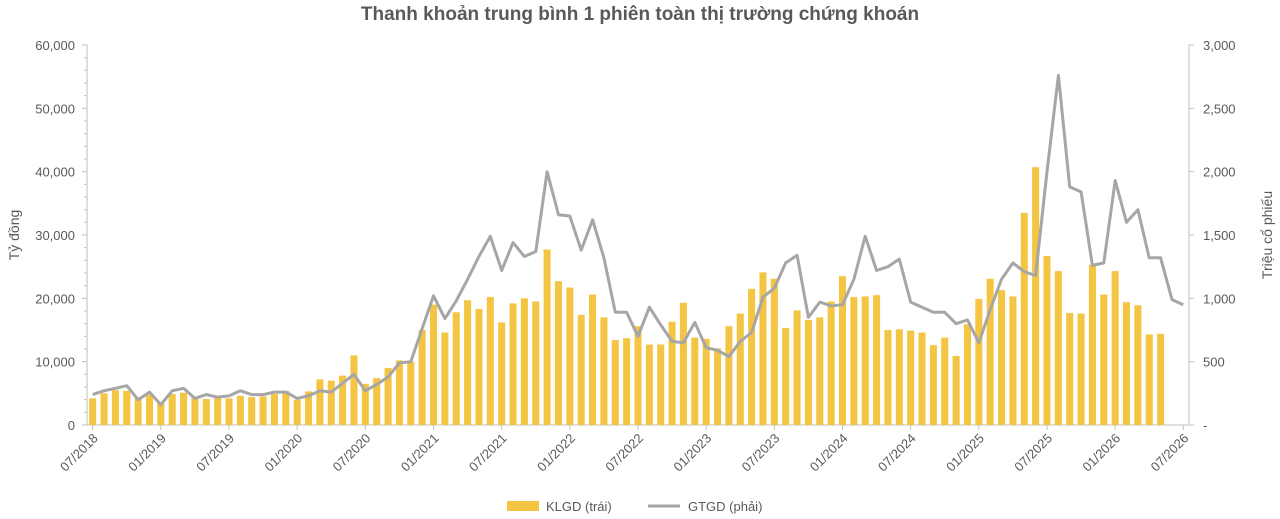 This screenshot has height=519, width=1280. Describe the element at coordinates (55, 362) in the screenshot. I see `y-tick-label-left: 10,000` at that location.